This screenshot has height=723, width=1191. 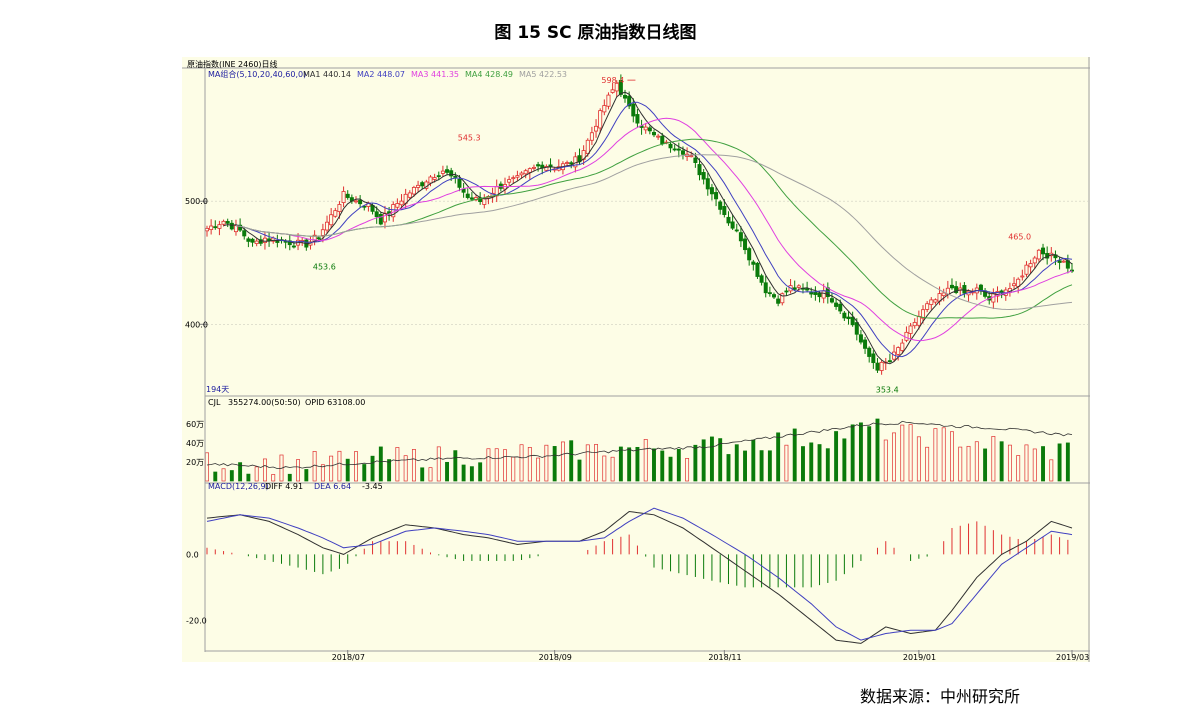 I want to click on volume-label: CJL, so click(x=214, y=402).